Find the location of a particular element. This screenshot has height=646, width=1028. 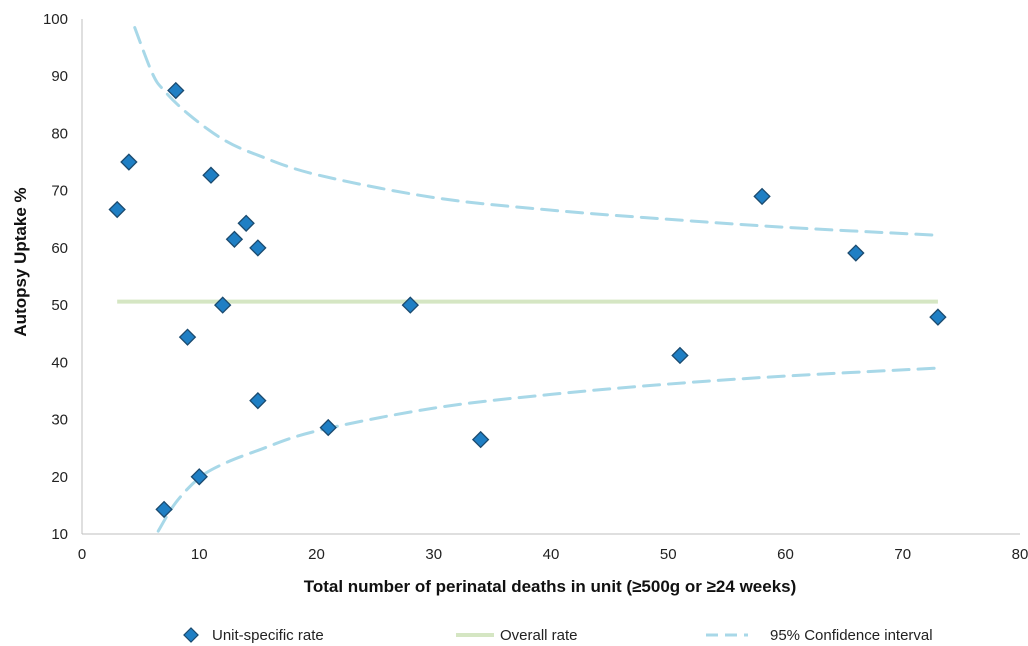

y-tick-label: 40 is located at coordinates (59, 362).